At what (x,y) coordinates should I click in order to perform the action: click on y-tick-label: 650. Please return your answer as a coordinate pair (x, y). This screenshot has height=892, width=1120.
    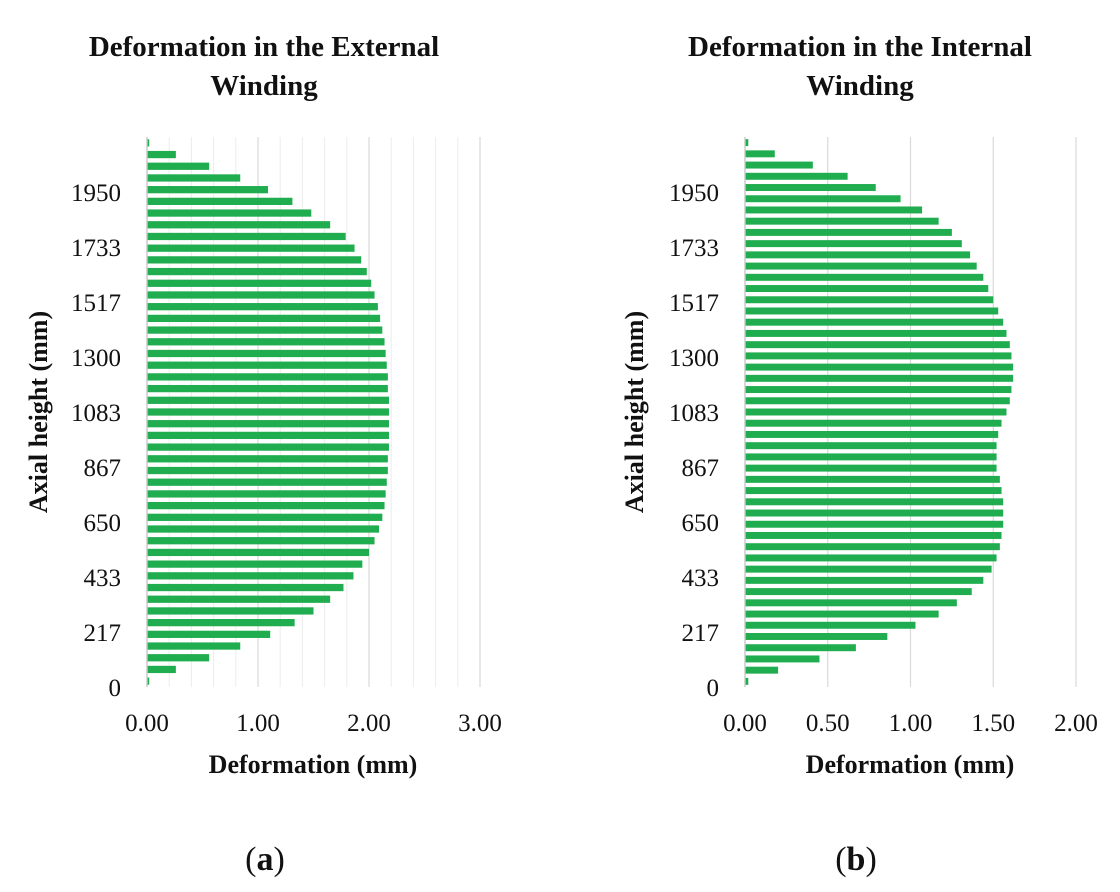
    Looking at the image, I should click on (701, 523).